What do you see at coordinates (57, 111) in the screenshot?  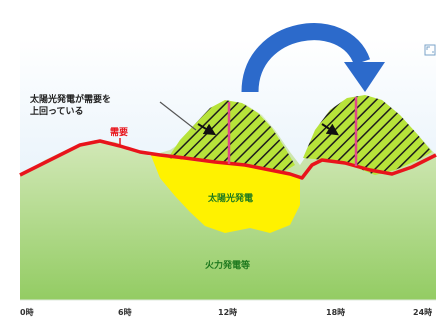 I see `annotation-line2: 上回っている` at bounding box center [57, 111].